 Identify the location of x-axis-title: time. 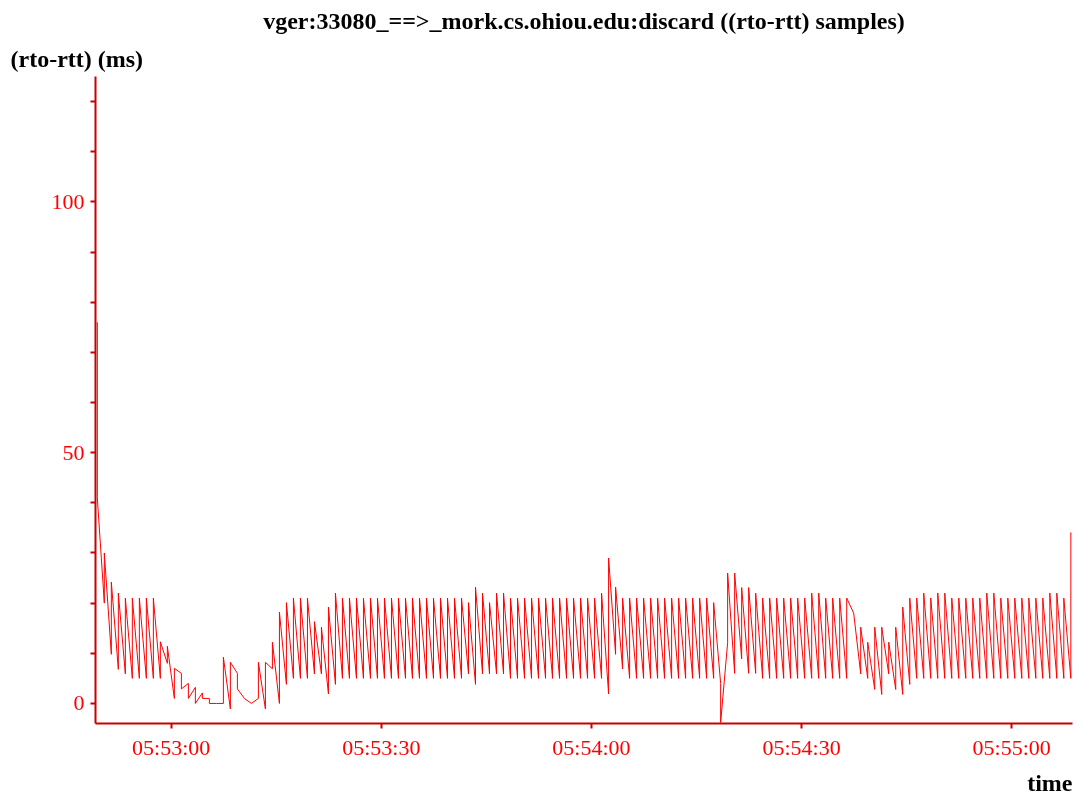
(1050, 782).